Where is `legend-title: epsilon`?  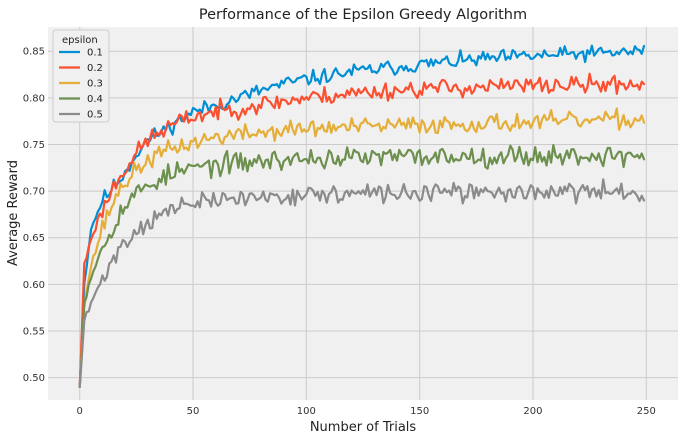
legend-title: epsilon is located at coordinates (80, 40).